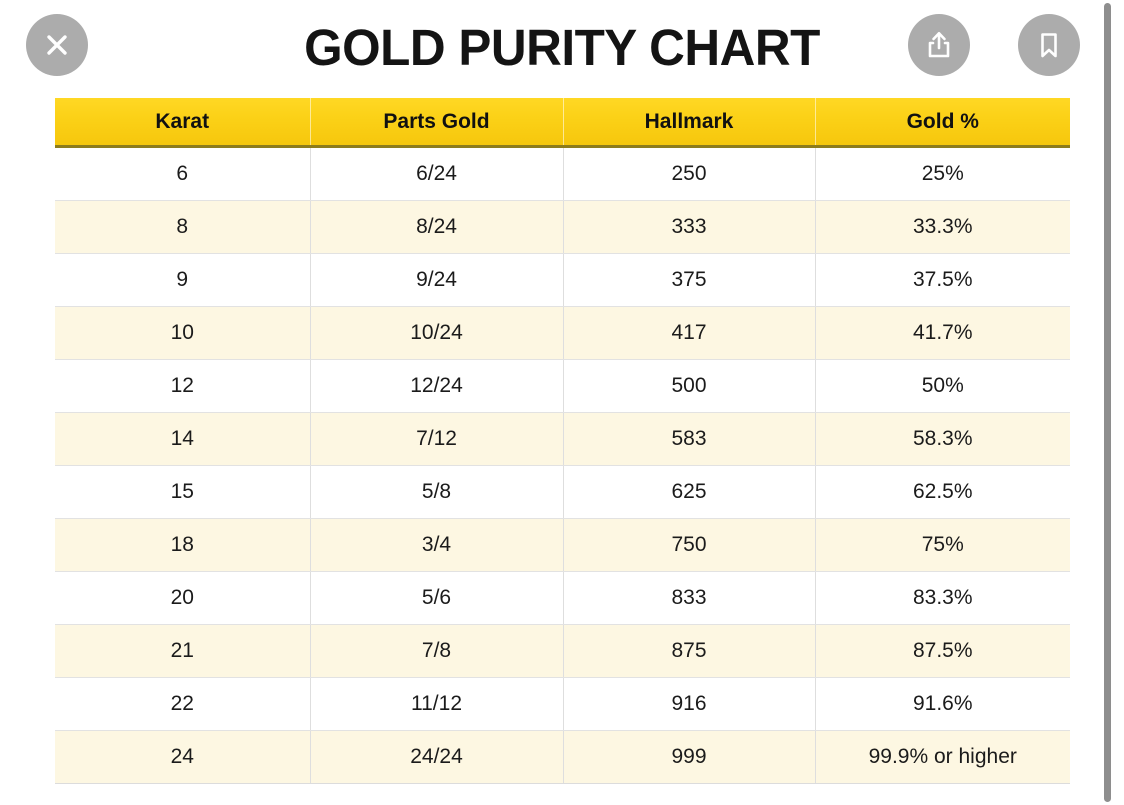 This screenshot has height=805, width=1124. Describe the element at coordinates (183, 757) in the screenshot. I see `cell-karat: 24` at that location.